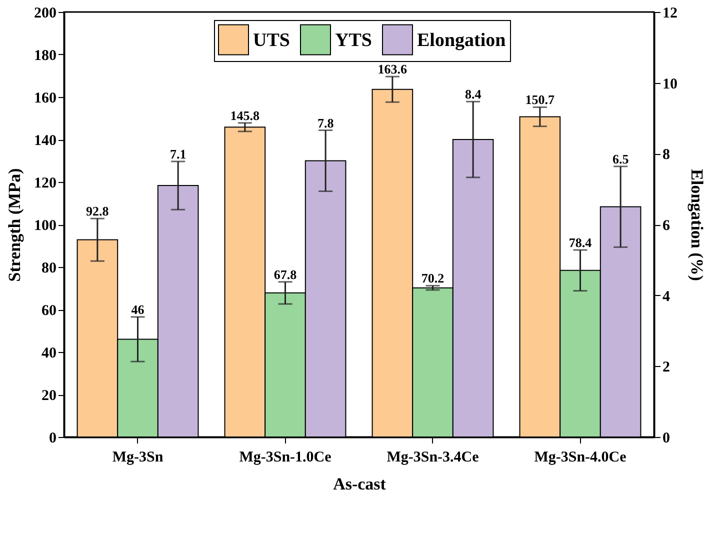  I want to click on y2-tick-label: 4, so click(666, 296).